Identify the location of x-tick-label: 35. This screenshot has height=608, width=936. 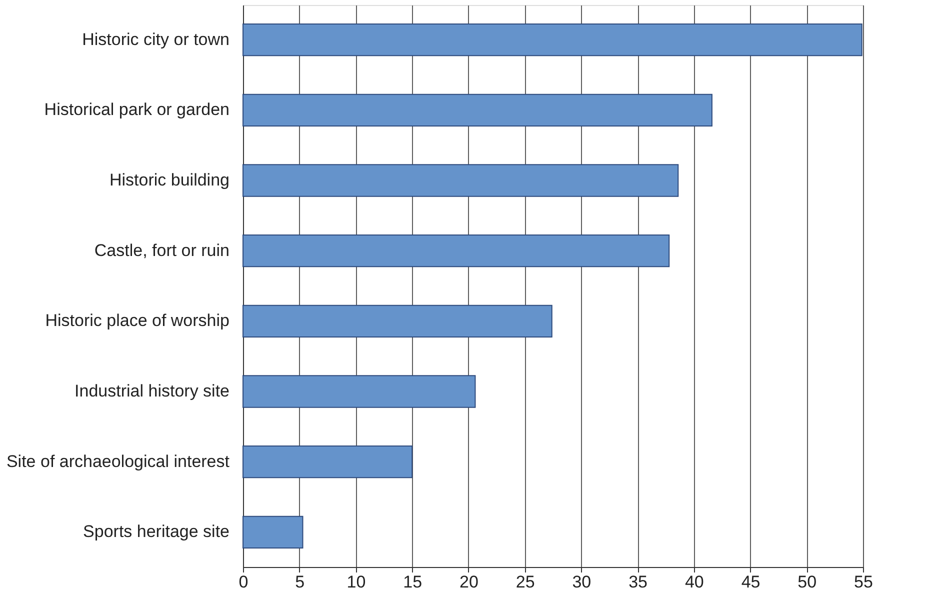
(638, 582).